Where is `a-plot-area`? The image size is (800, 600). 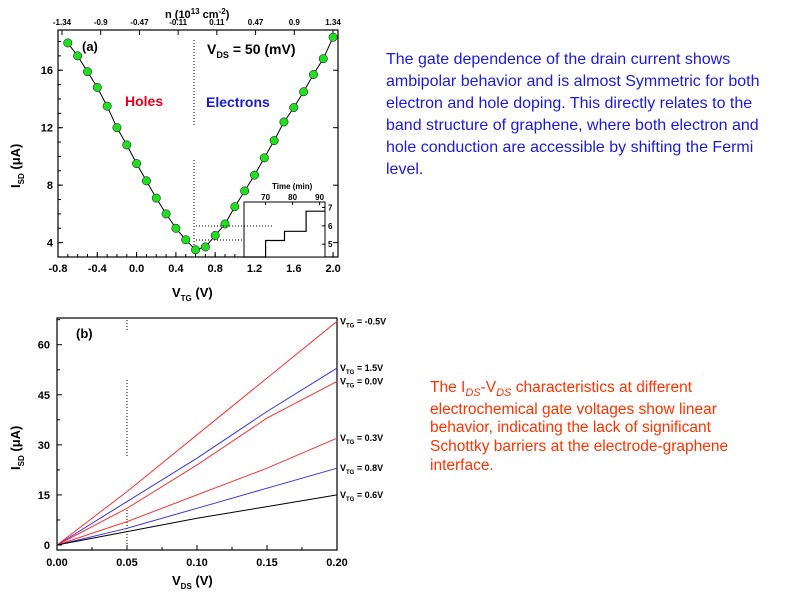
a-plot-area is located at coordinates (198, 143).